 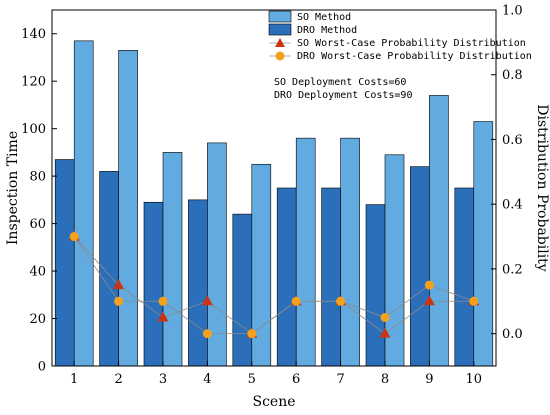 I want to click on y-tick-label: 80, so click(x=37, y=177).